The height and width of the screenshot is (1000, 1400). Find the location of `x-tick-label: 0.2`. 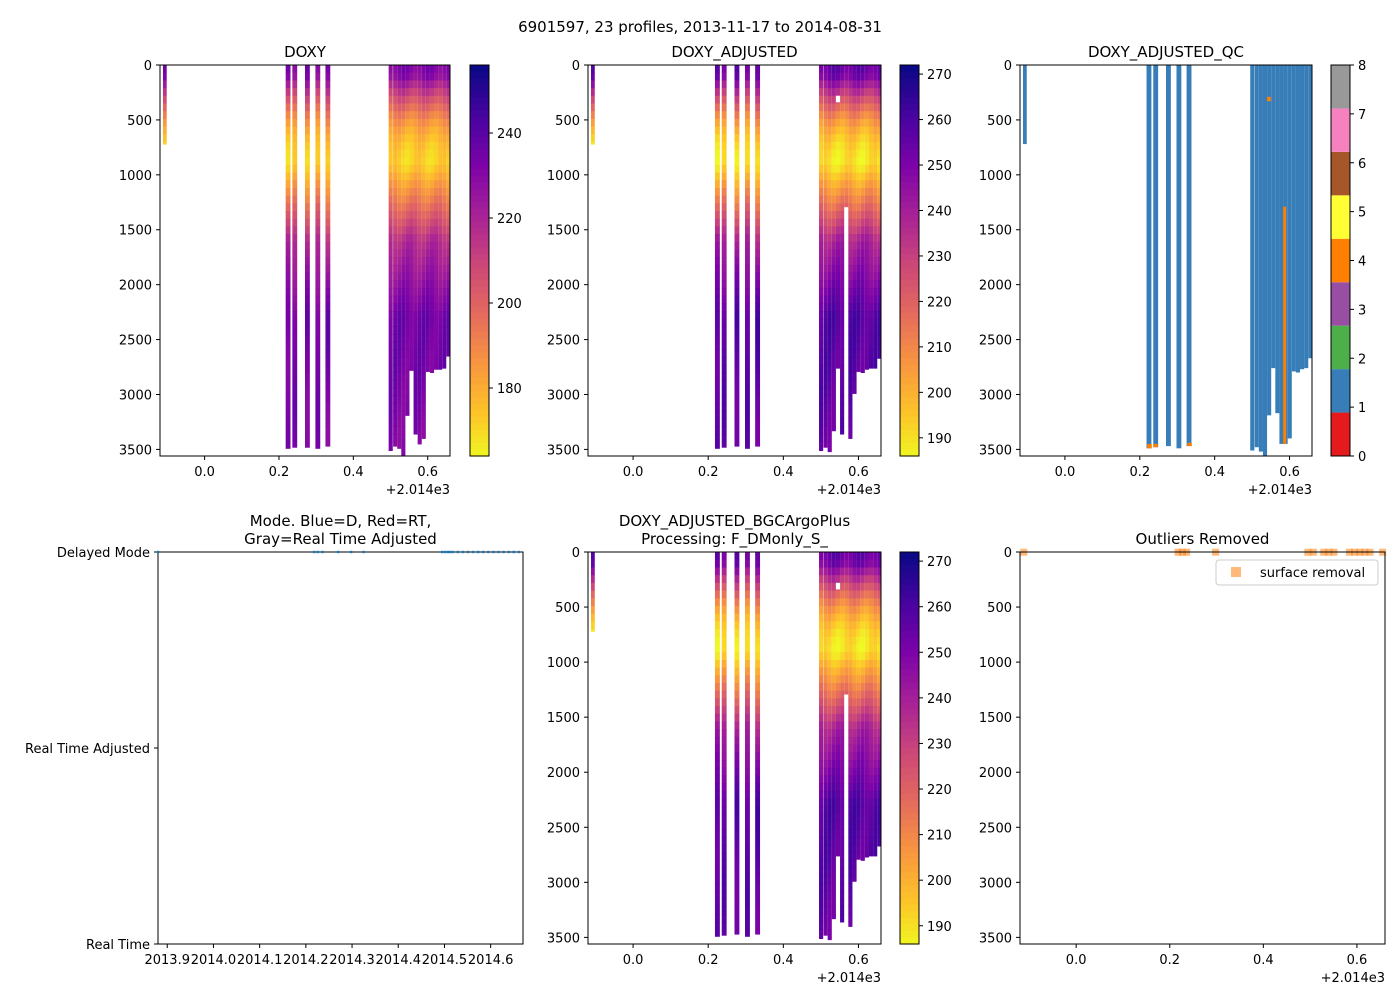

x-tick-label: 0.2 is located at coordinates (279, 472).